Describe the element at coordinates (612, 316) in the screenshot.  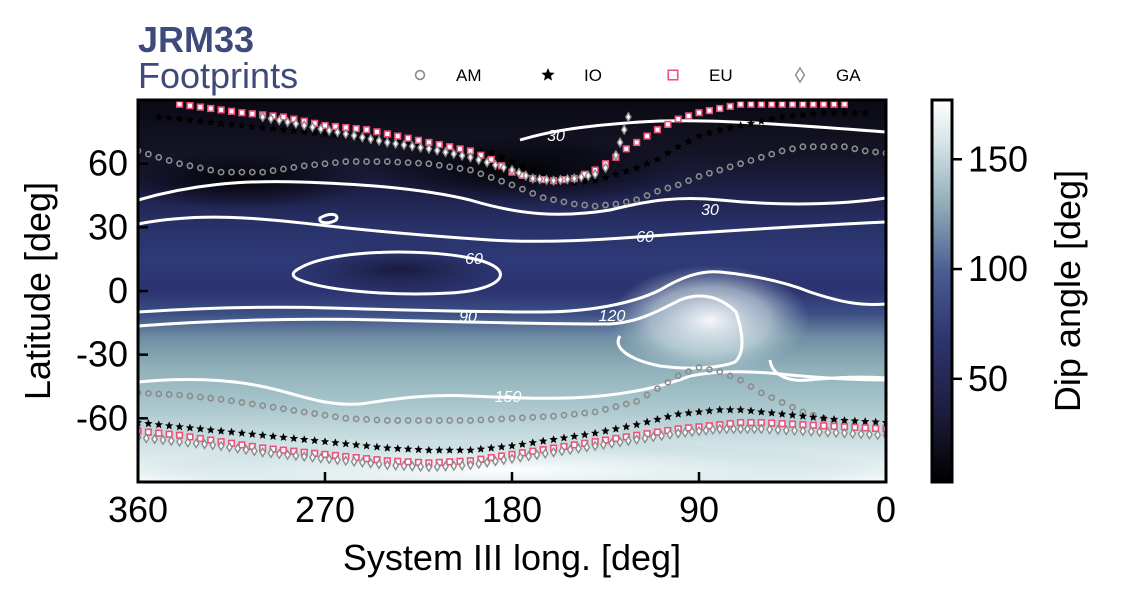
I see `contour-label: 120` at that location.